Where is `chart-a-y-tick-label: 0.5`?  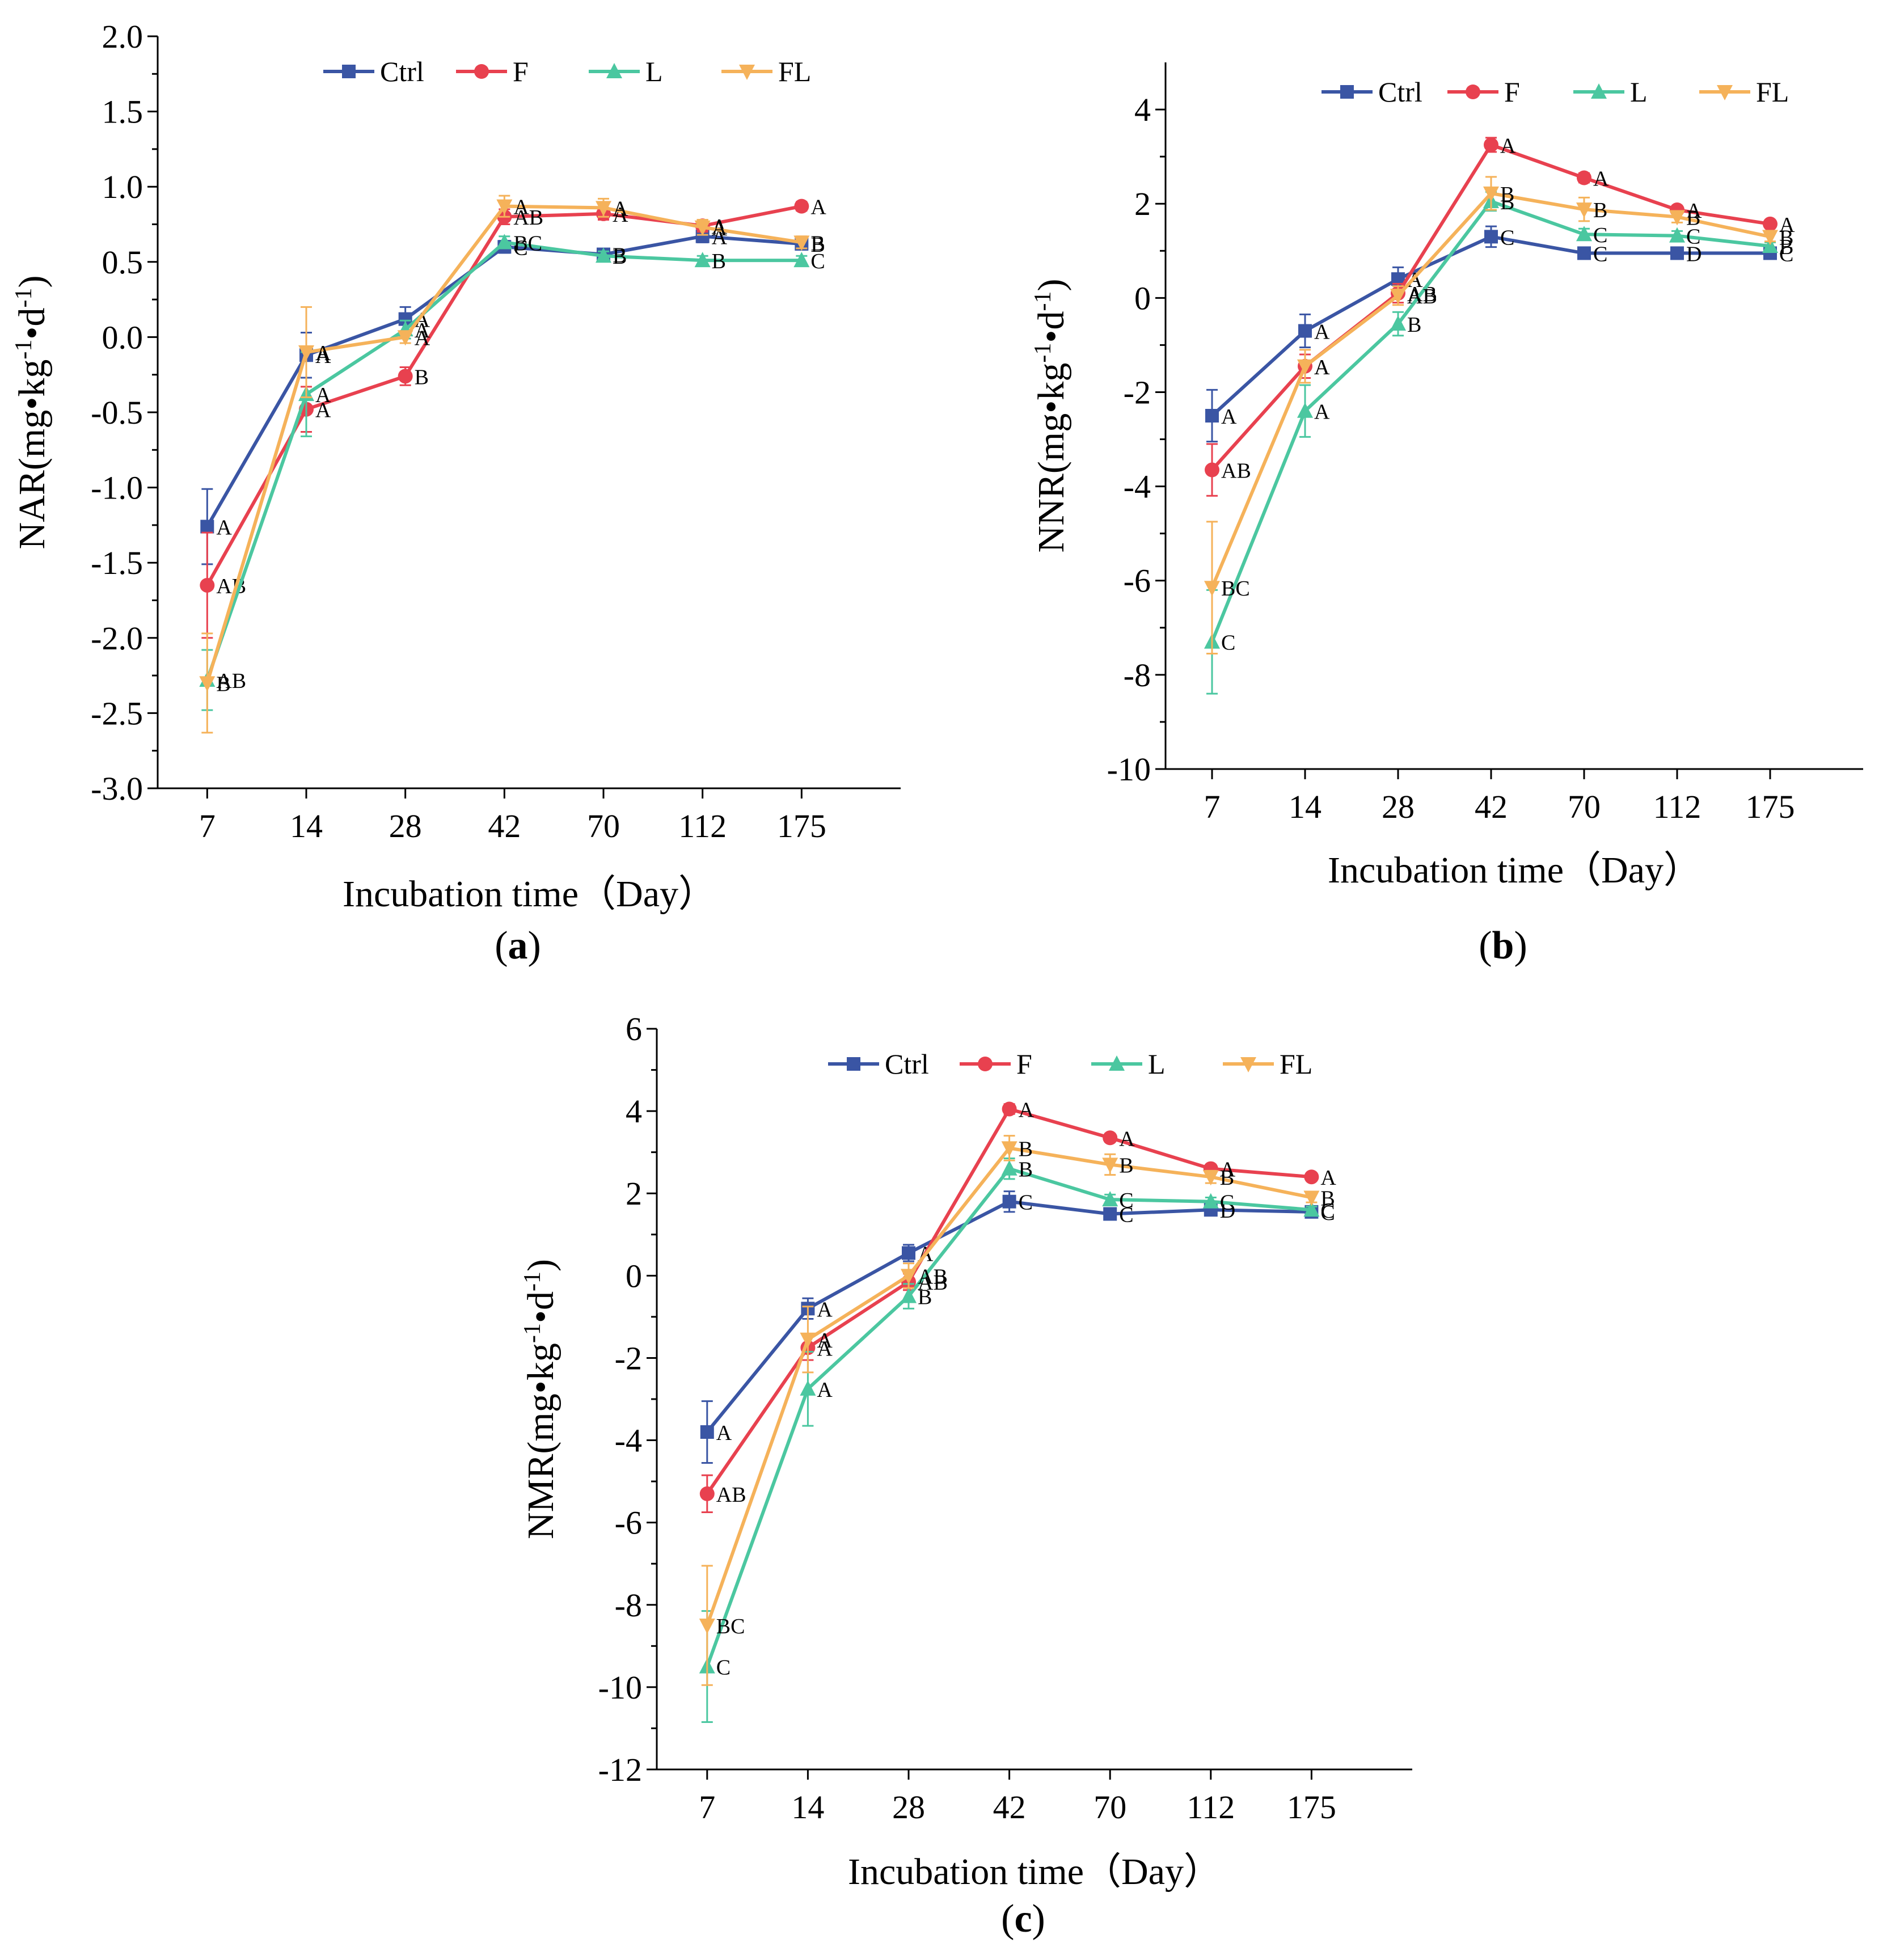
chart-a-y-tick-label: 0.5 is located at coordinates (122, 262).